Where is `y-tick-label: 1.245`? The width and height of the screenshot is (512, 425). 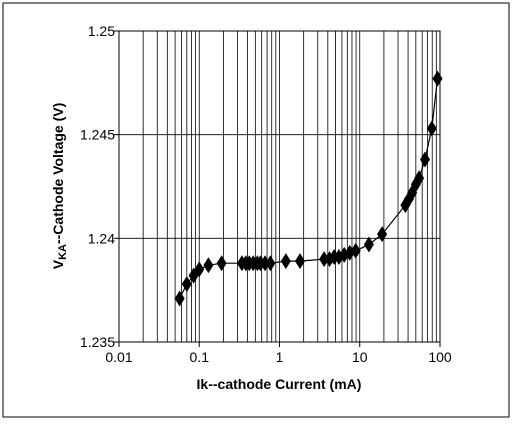 y-tick-label: 1.245 is located at coordinates (97, 135).